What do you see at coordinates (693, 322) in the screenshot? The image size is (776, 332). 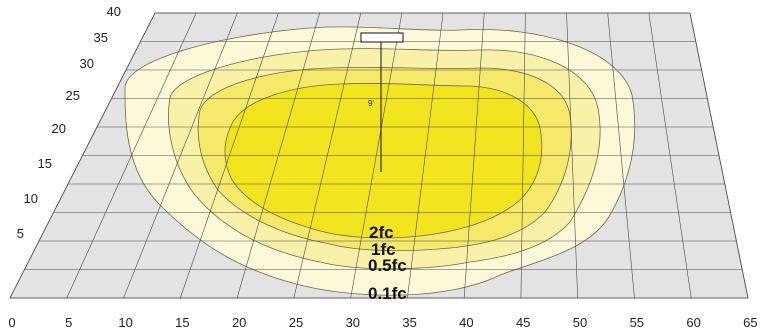 I see `x-tick-label: 60` at bounding box center [693, 322].